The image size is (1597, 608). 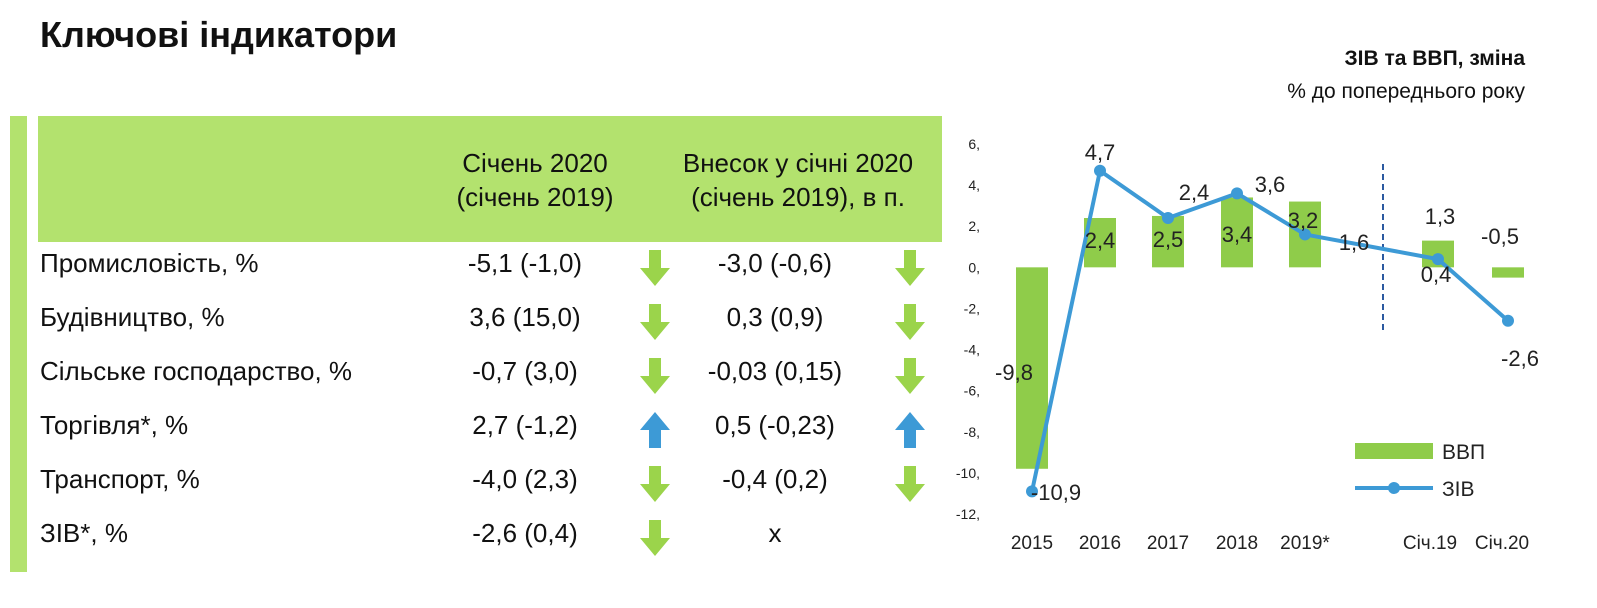 What do you see at coordinates (775, 425) in the screenshot?
I see `row-contribution: 0,5 (-0,23)` at bounding box center [775, 425].